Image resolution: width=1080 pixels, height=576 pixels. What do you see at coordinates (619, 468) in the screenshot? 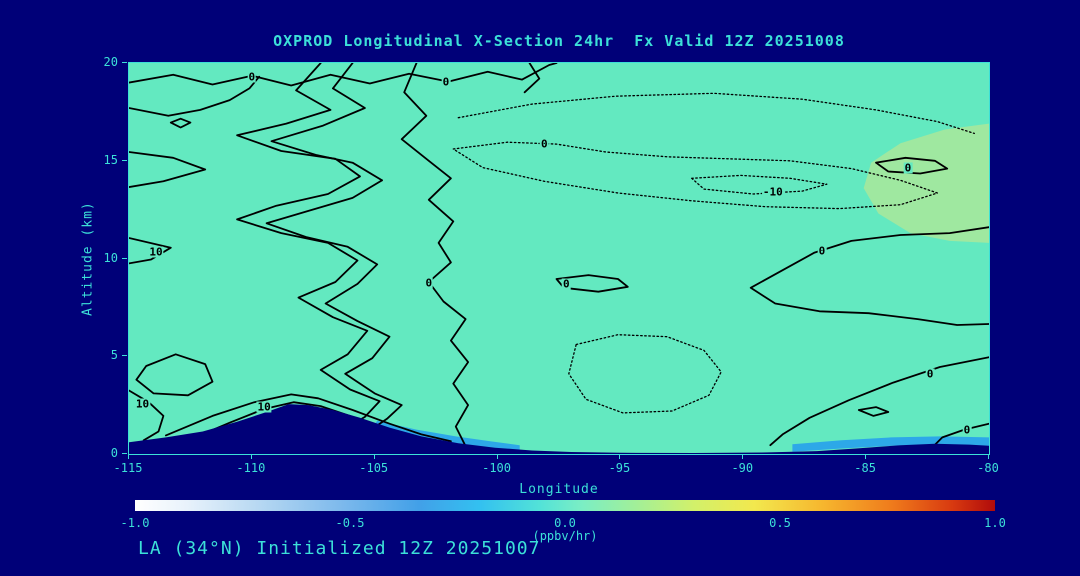
I see `x-tick-label: -95` at bounding box center [619, 468].